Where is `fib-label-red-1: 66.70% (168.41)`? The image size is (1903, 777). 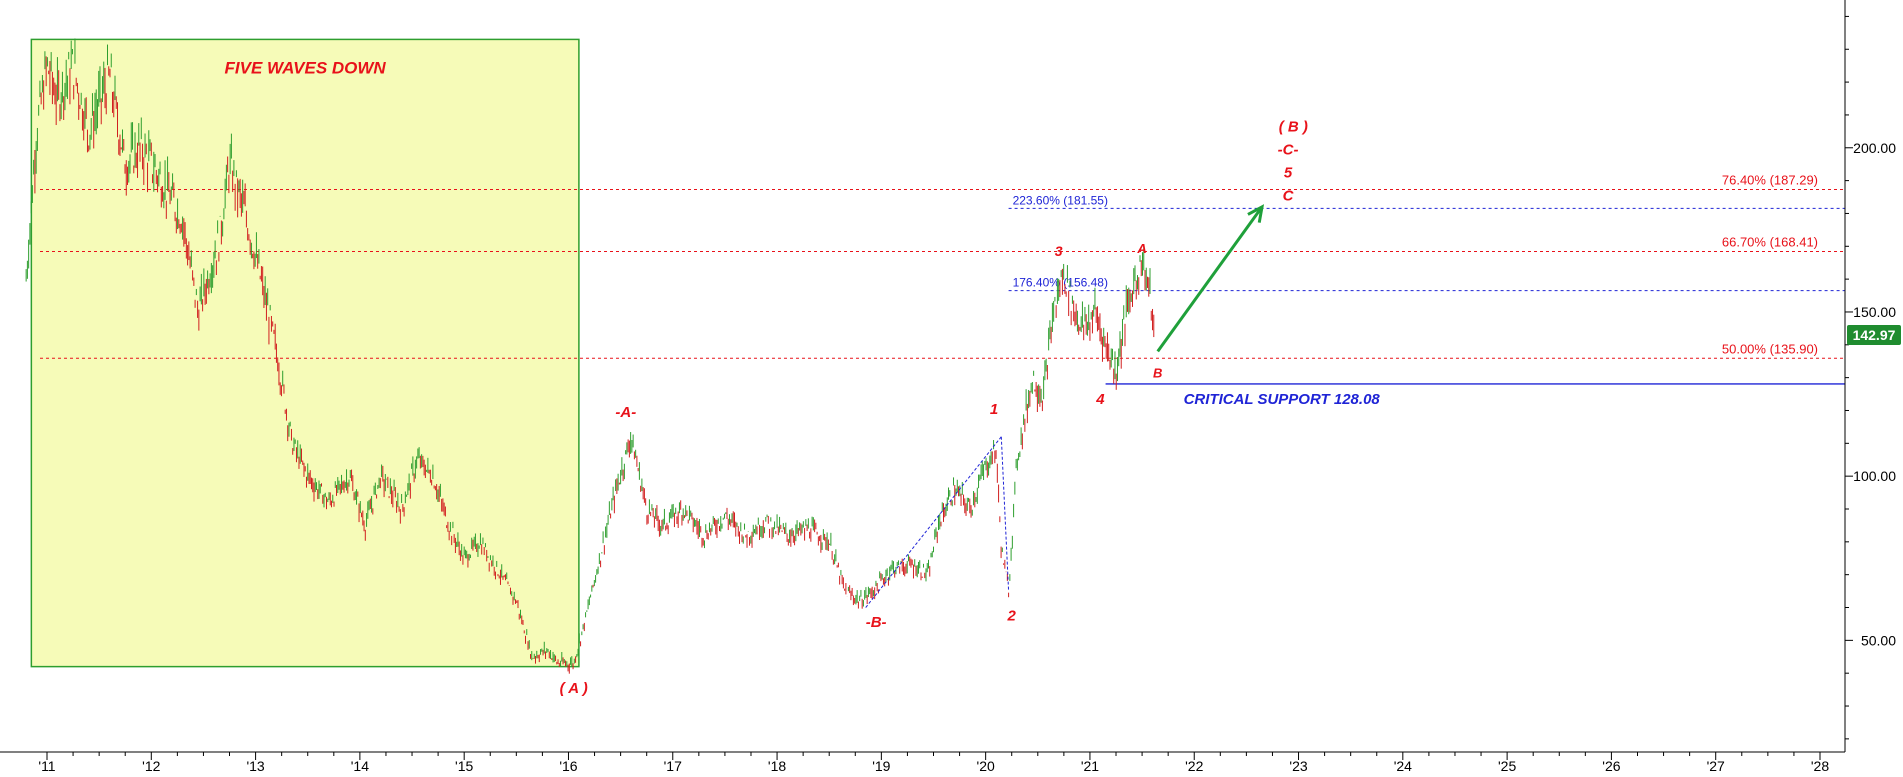 fib-label-red-1: 66.70% (168.41) is located at coordinates (1770, 242).